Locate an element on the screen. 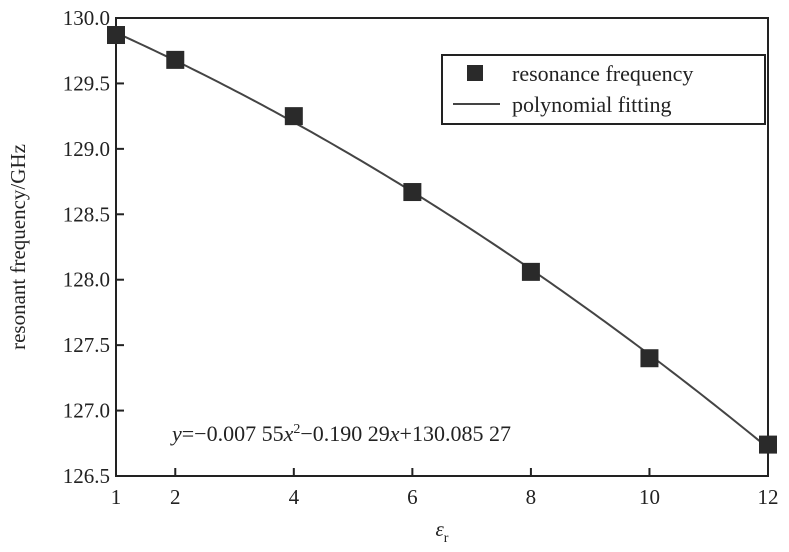 The image size is (789, 552). legend-label-fitting: polynomial fitting is located at coordinates (592, 104).